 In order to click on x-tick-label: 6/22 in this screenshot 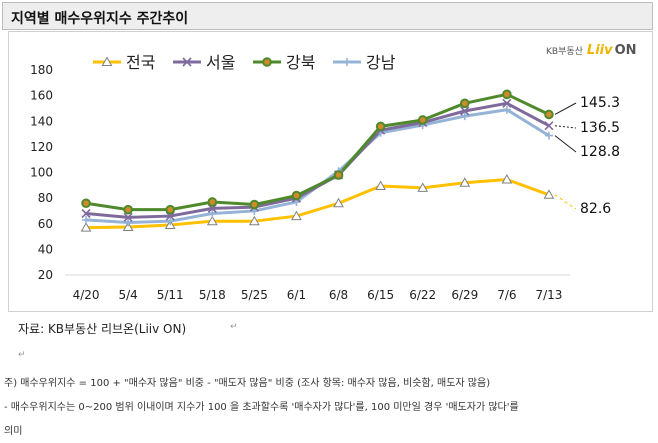, I will do `click(422, 295)`.